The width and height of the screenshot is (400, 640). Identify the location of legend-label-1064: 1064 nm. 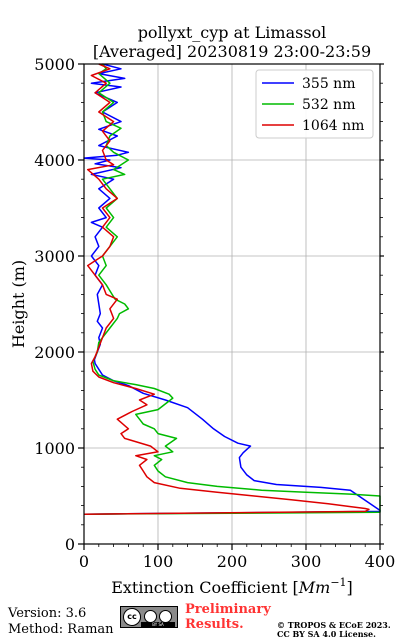
(333, 126).